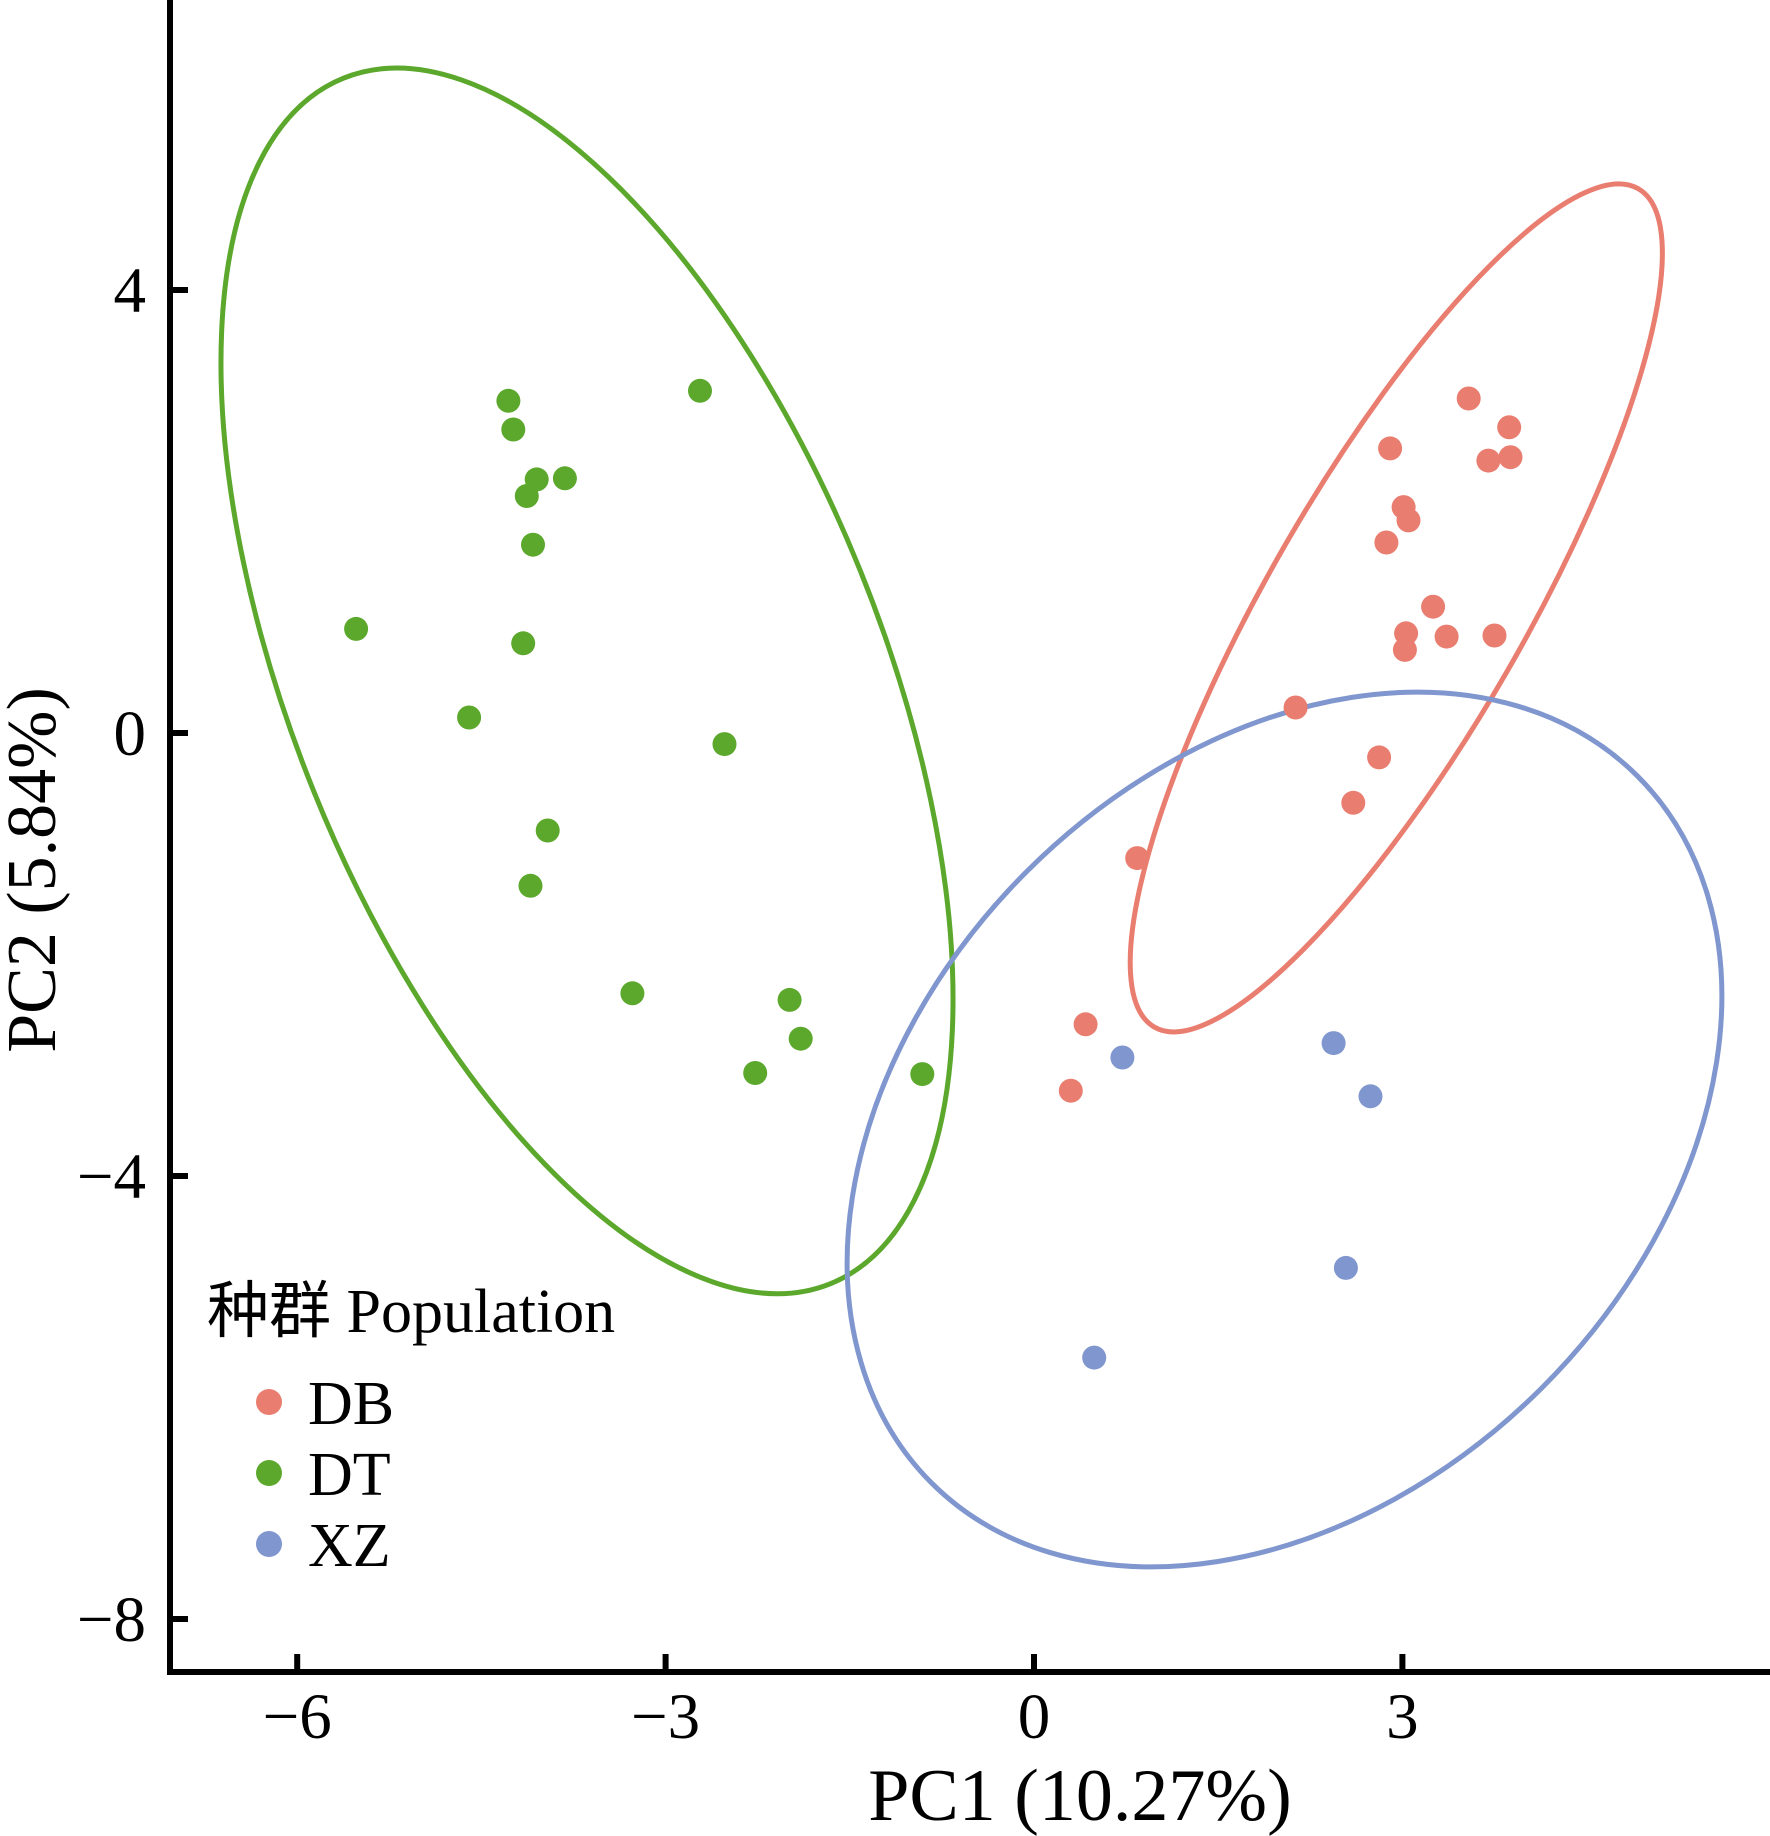 The image size is (1770, 1836). What do you see at coordinates (349, 1546) in the screenshot?
I see `legend-label-XZ: XZ` at bounding box center [349, 1546].